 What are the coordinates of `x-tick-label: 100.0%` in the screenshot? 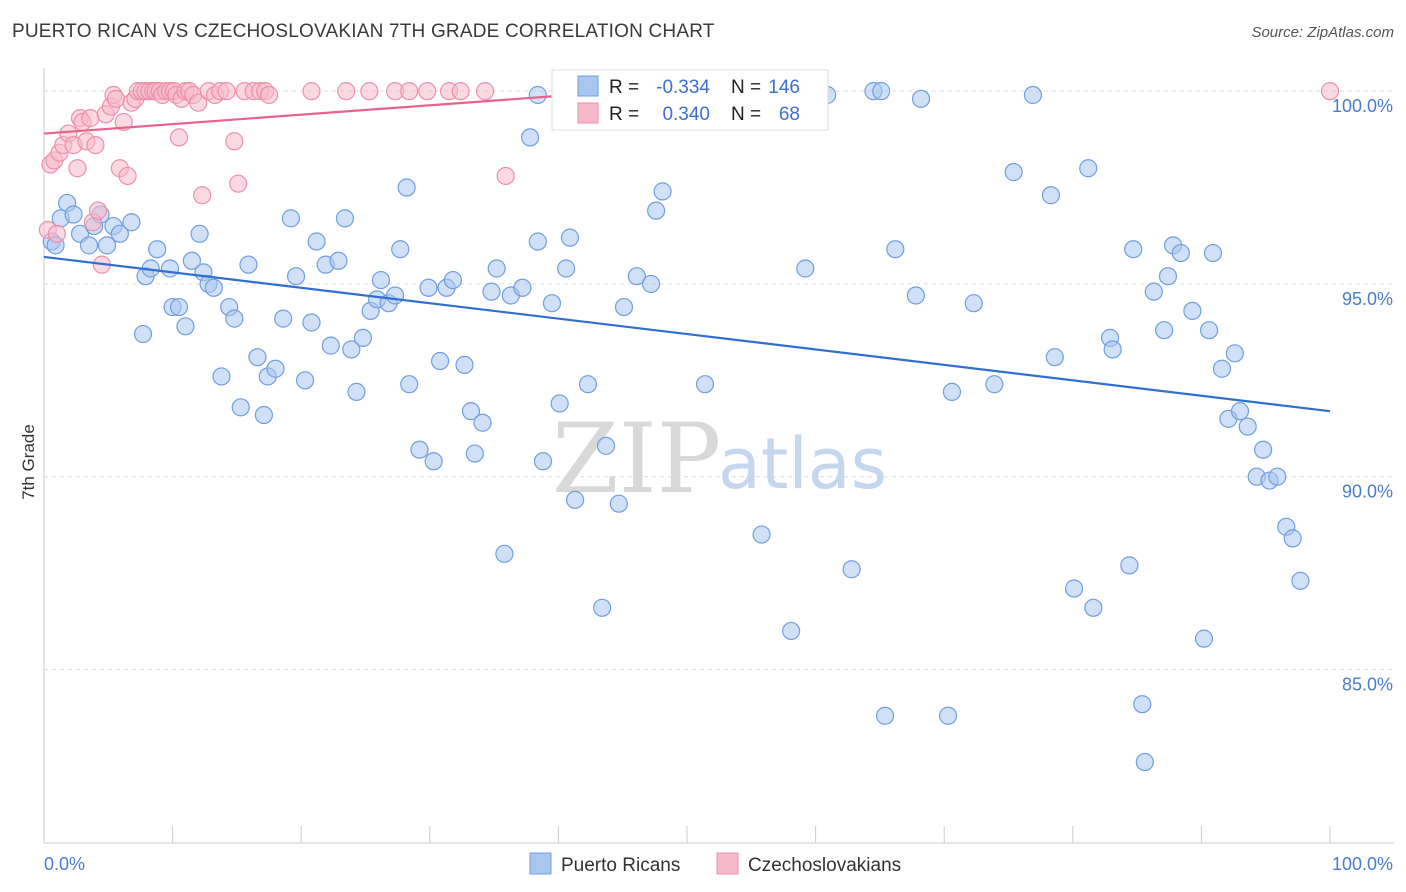 It's located at (1362, 864).